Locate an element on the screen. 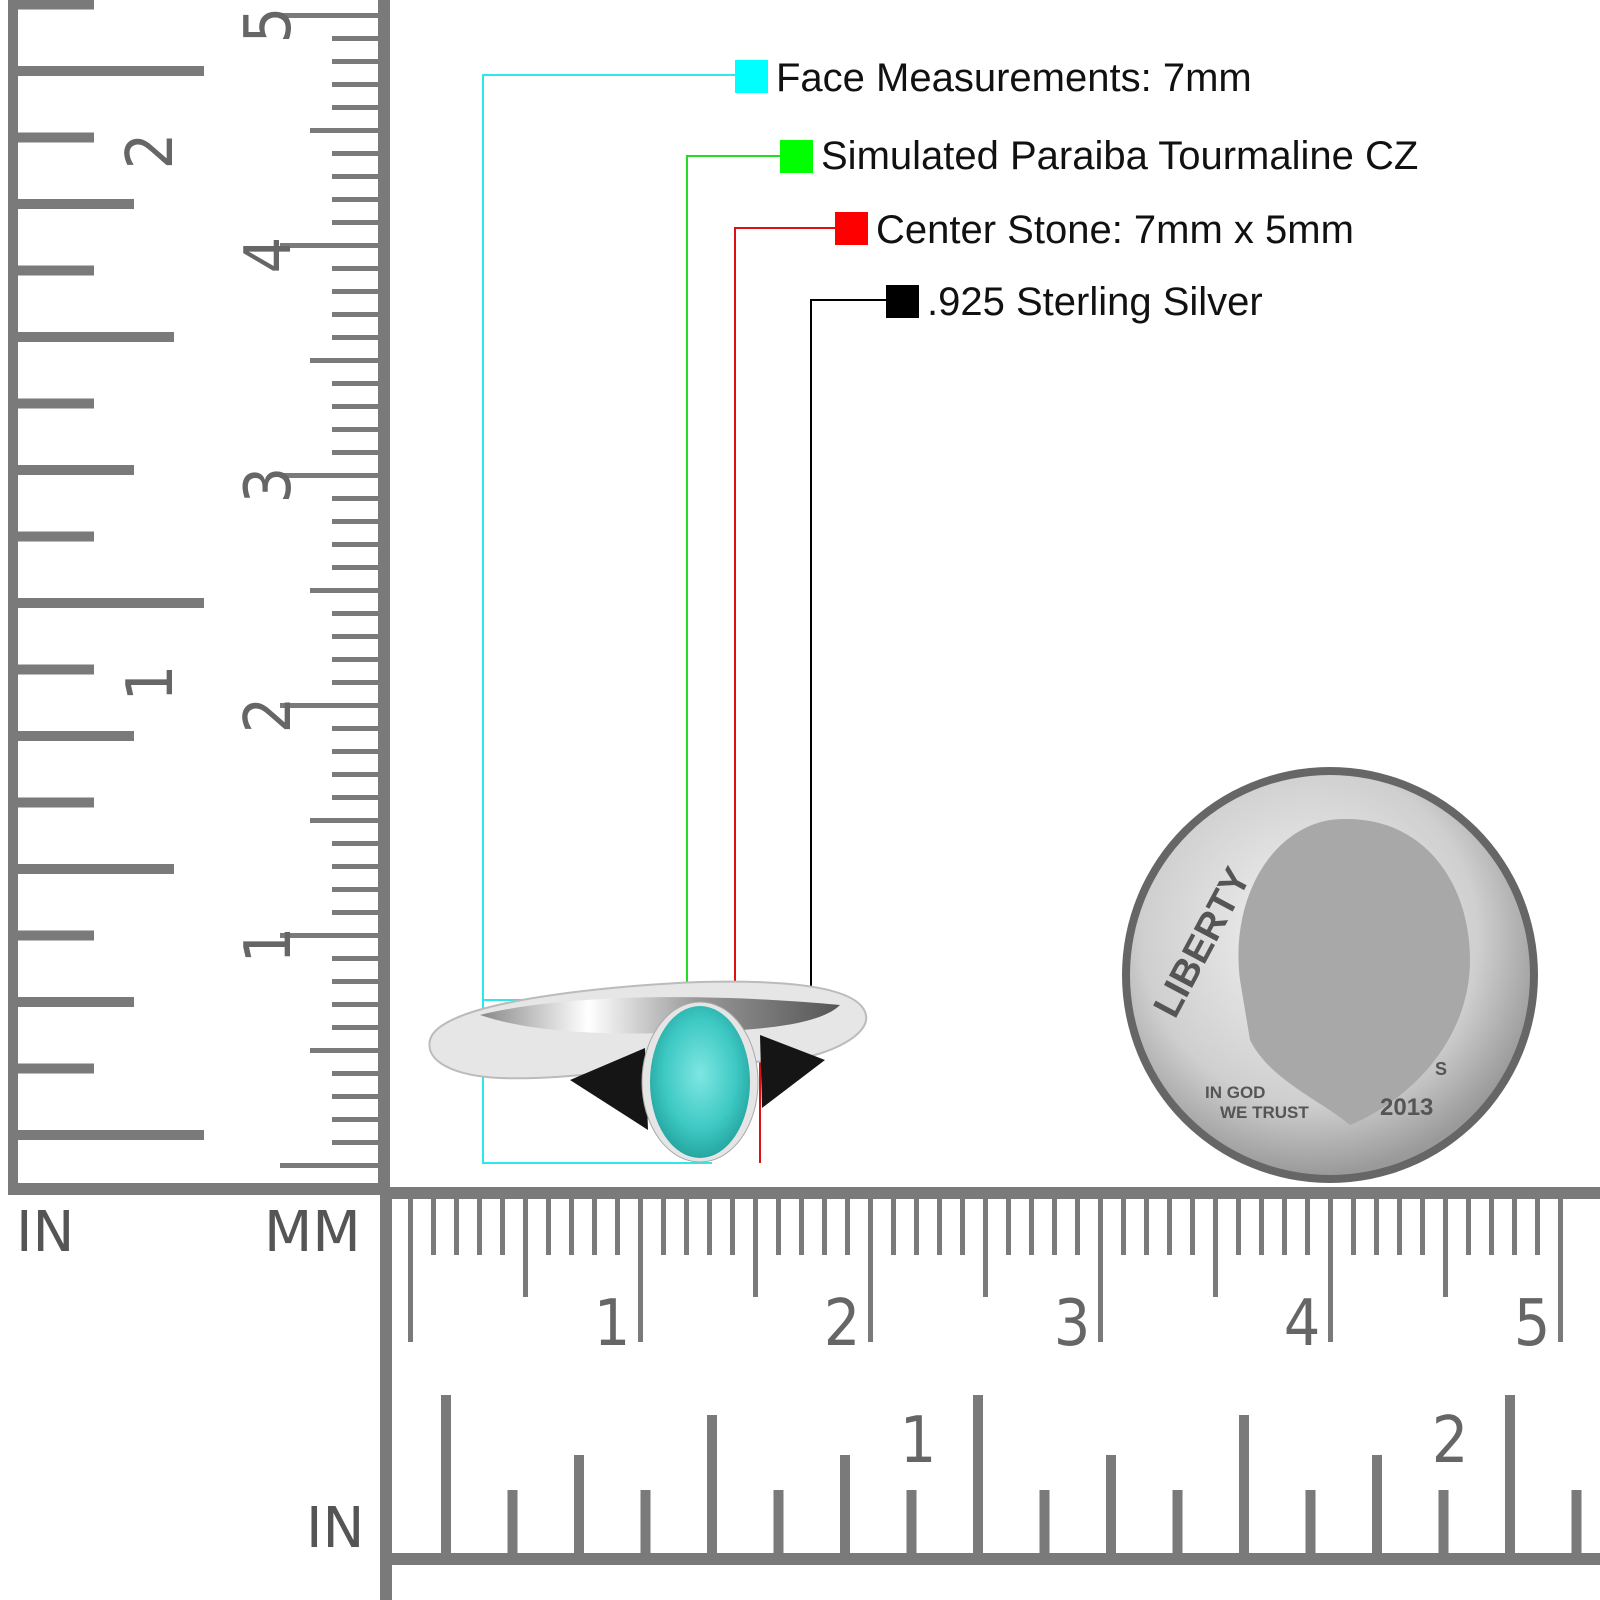 The image size is (1600, 1600). stone-type-swatch is located at coordinates (796, 156).